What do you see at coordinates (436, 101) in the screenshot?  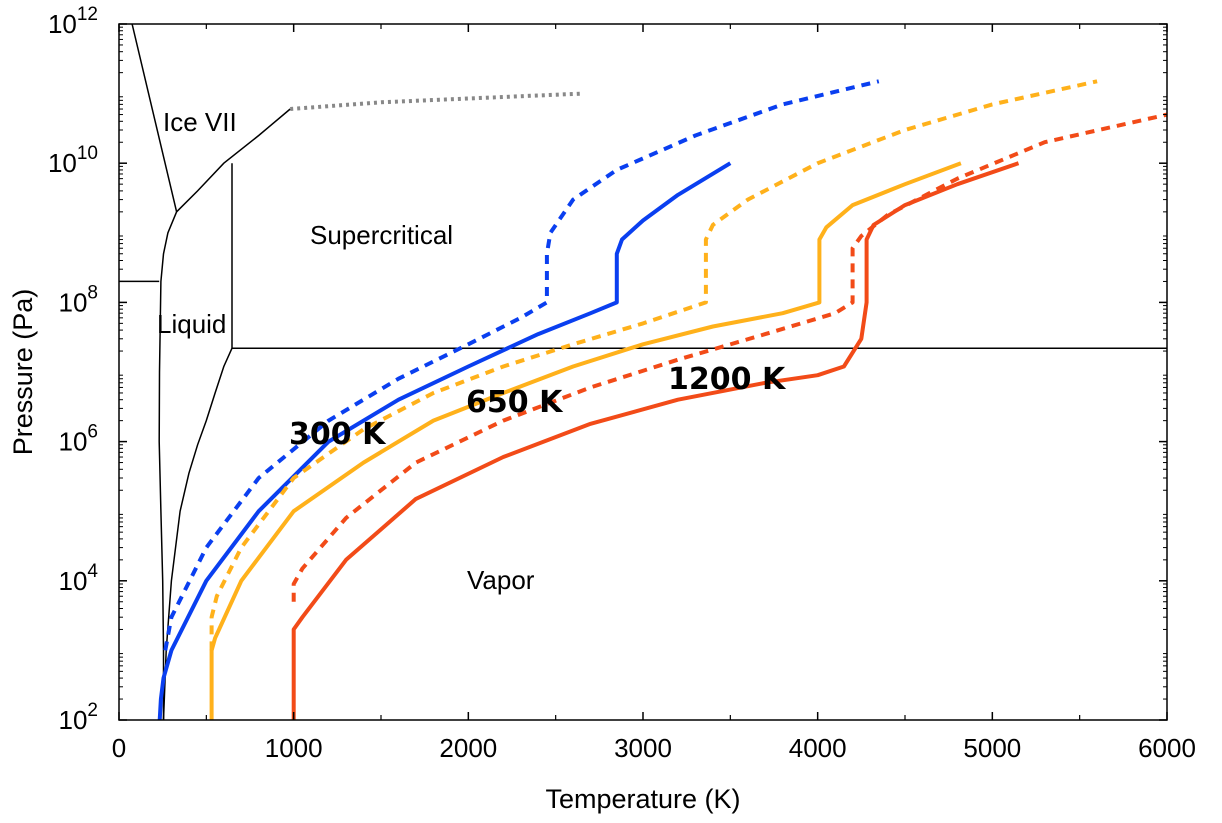 I see `phase-boundary-ice-vii-extrapolated` at bounding box center [436, 101].